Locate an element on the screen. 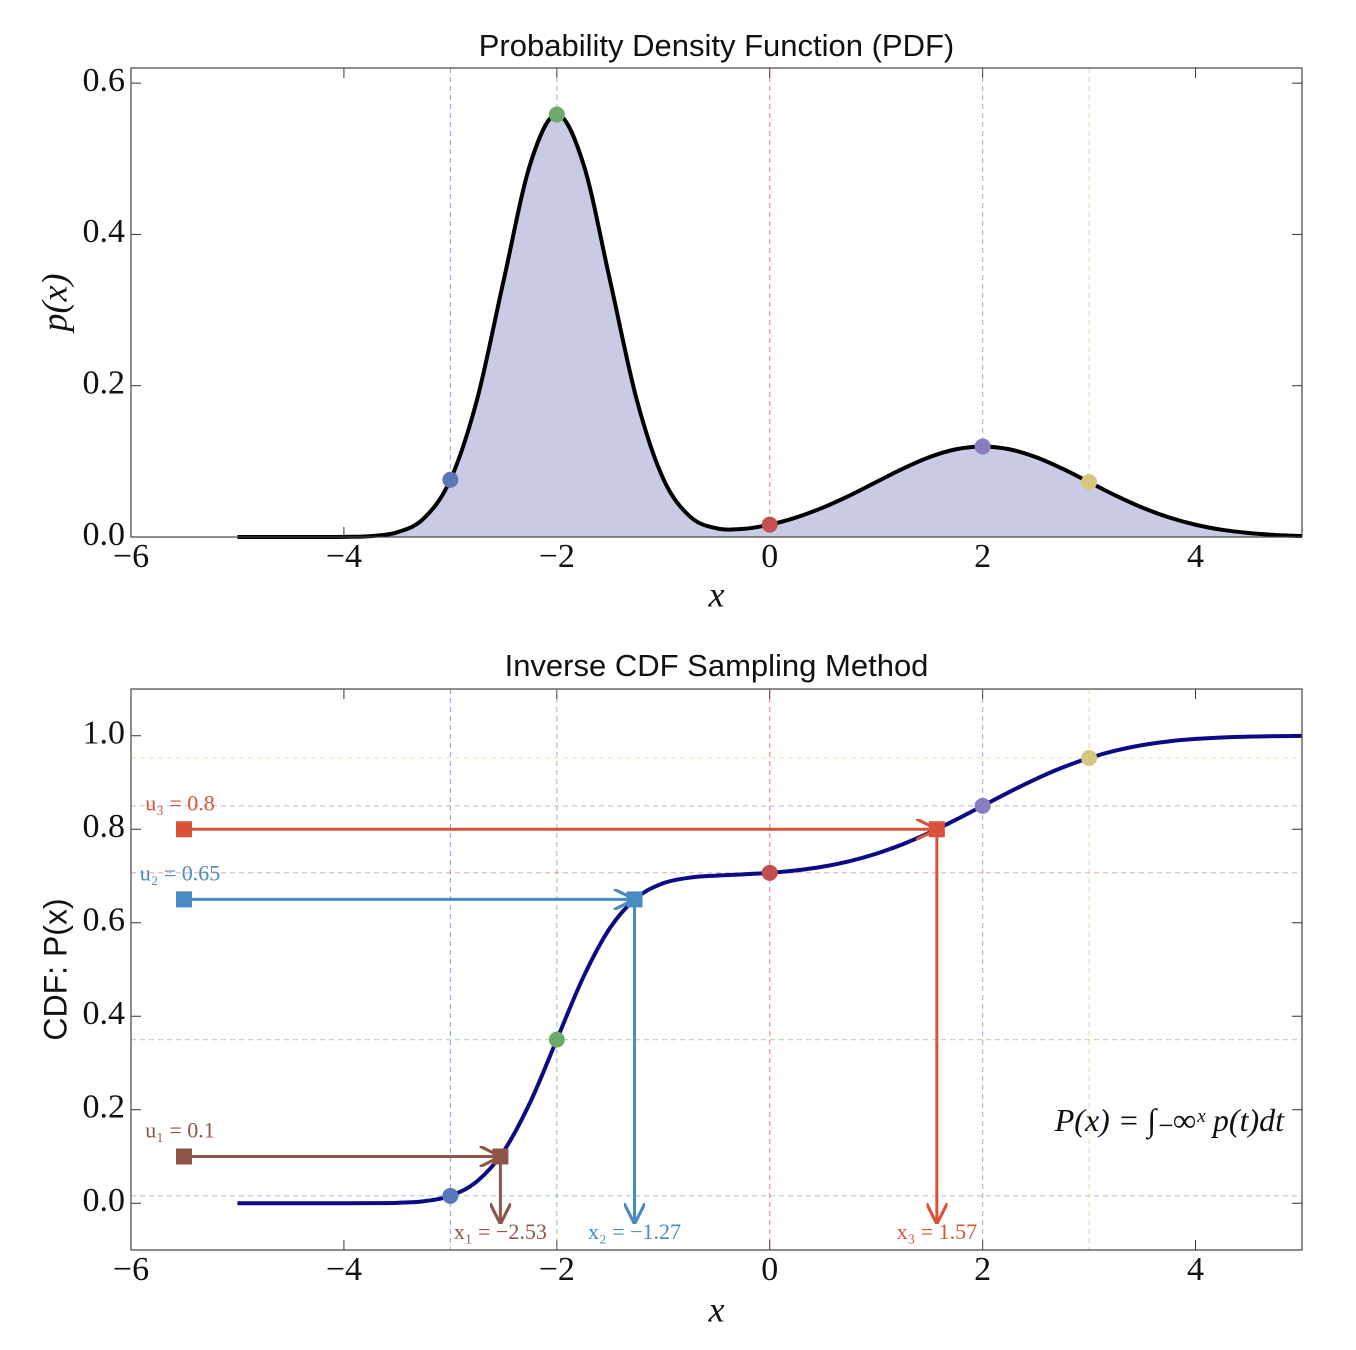 The height and width of the screenshot is (1350, 1356). y-tick-label: 0.8 is located at coordinates (104, 826).